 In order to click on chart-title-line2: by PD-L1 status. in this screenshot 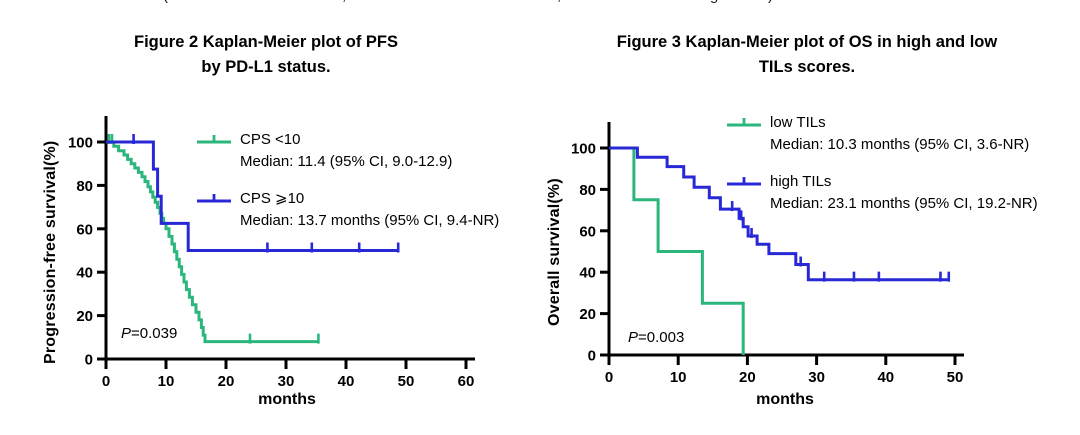, I will do `click(266, 67)`.